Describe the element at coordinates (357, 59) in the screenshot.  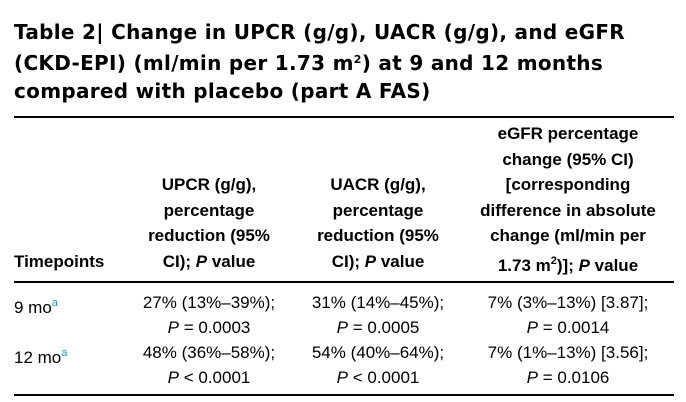
I see `title-superscript: 2` at that location.